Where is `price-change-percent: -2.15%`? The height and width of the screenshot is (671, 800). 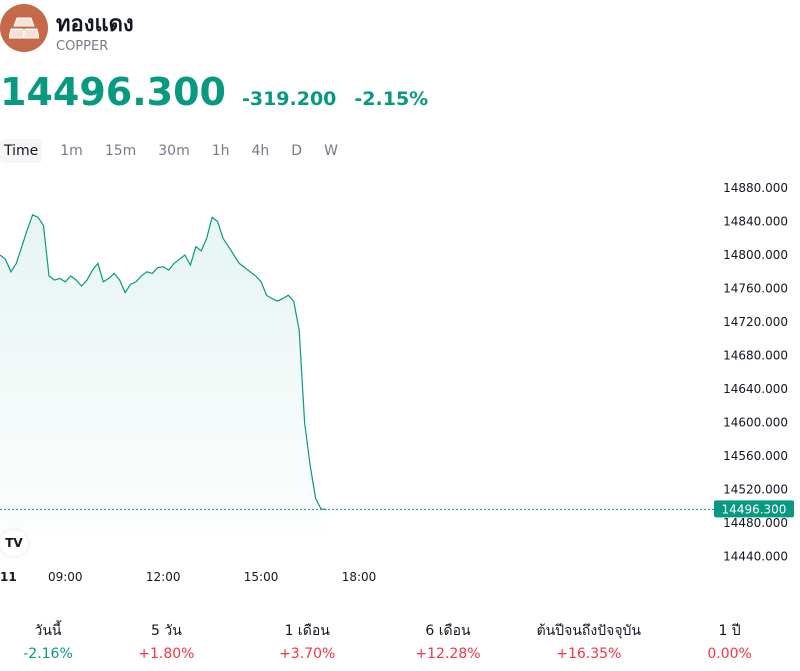 price-change-percent: -2.15% is located at coordinates (391, 99).